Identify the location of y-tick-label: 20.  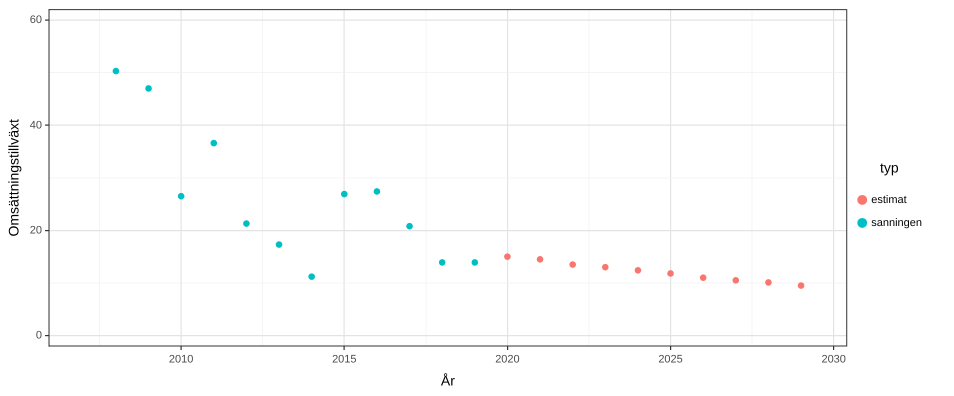
(36, 230).